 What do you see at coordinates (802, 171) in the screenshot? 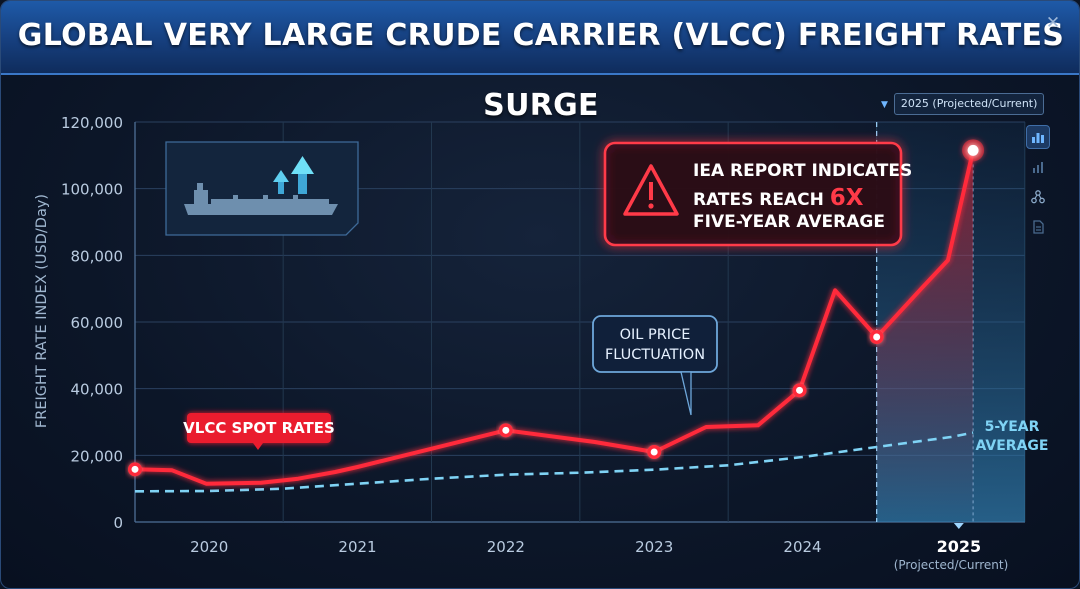
I see `iea-line1: IEA REPORT INDICATES` at bounding box center [802, 171].